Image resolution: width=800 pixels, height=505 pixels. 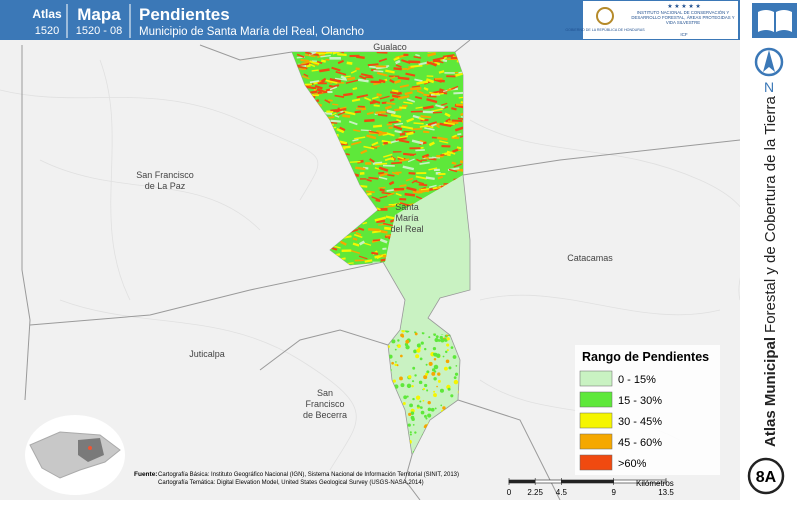 What do you see at coordinates (770, 392) in the screenshot?
I see `sidebar-title-bold: Atlas Municipal` at bounding box center [770, 392].